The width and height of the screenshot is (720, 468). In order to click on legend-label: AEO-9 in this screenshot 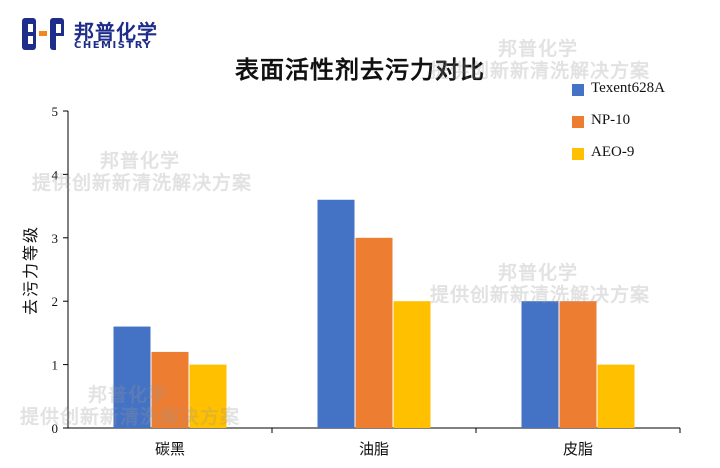, I will do `click(613, 152)`.